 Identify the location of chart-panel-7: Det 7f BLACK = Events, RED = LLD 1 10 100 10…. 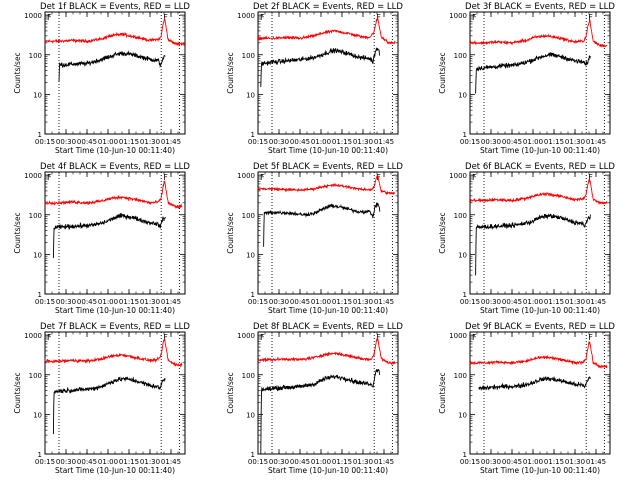
(101, 398).